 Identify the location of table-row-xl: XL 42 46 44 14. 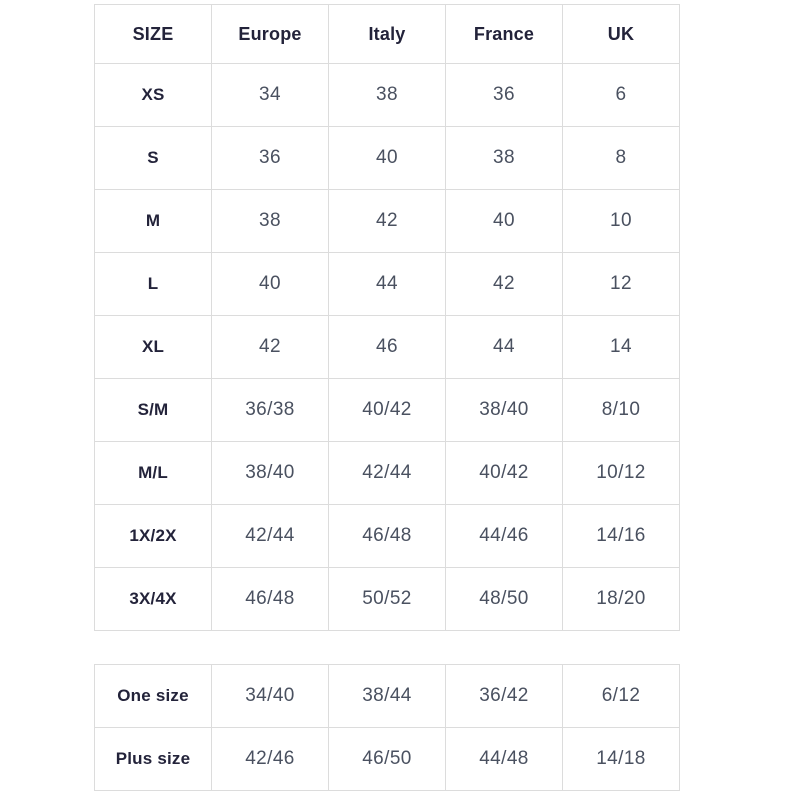
(387, 347).